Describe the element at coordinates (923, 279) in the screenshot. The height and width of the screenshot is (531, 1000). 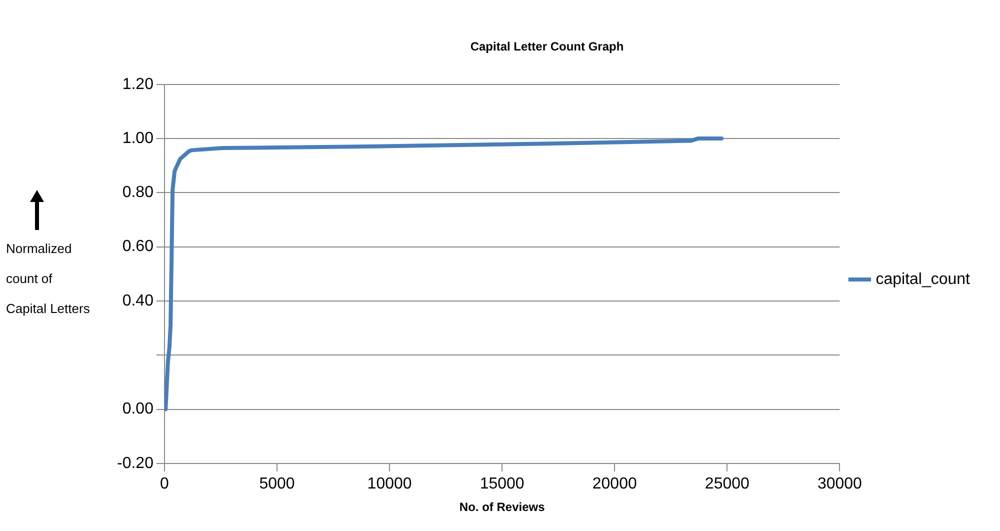
I see `legend-label: capital_count` at that location.